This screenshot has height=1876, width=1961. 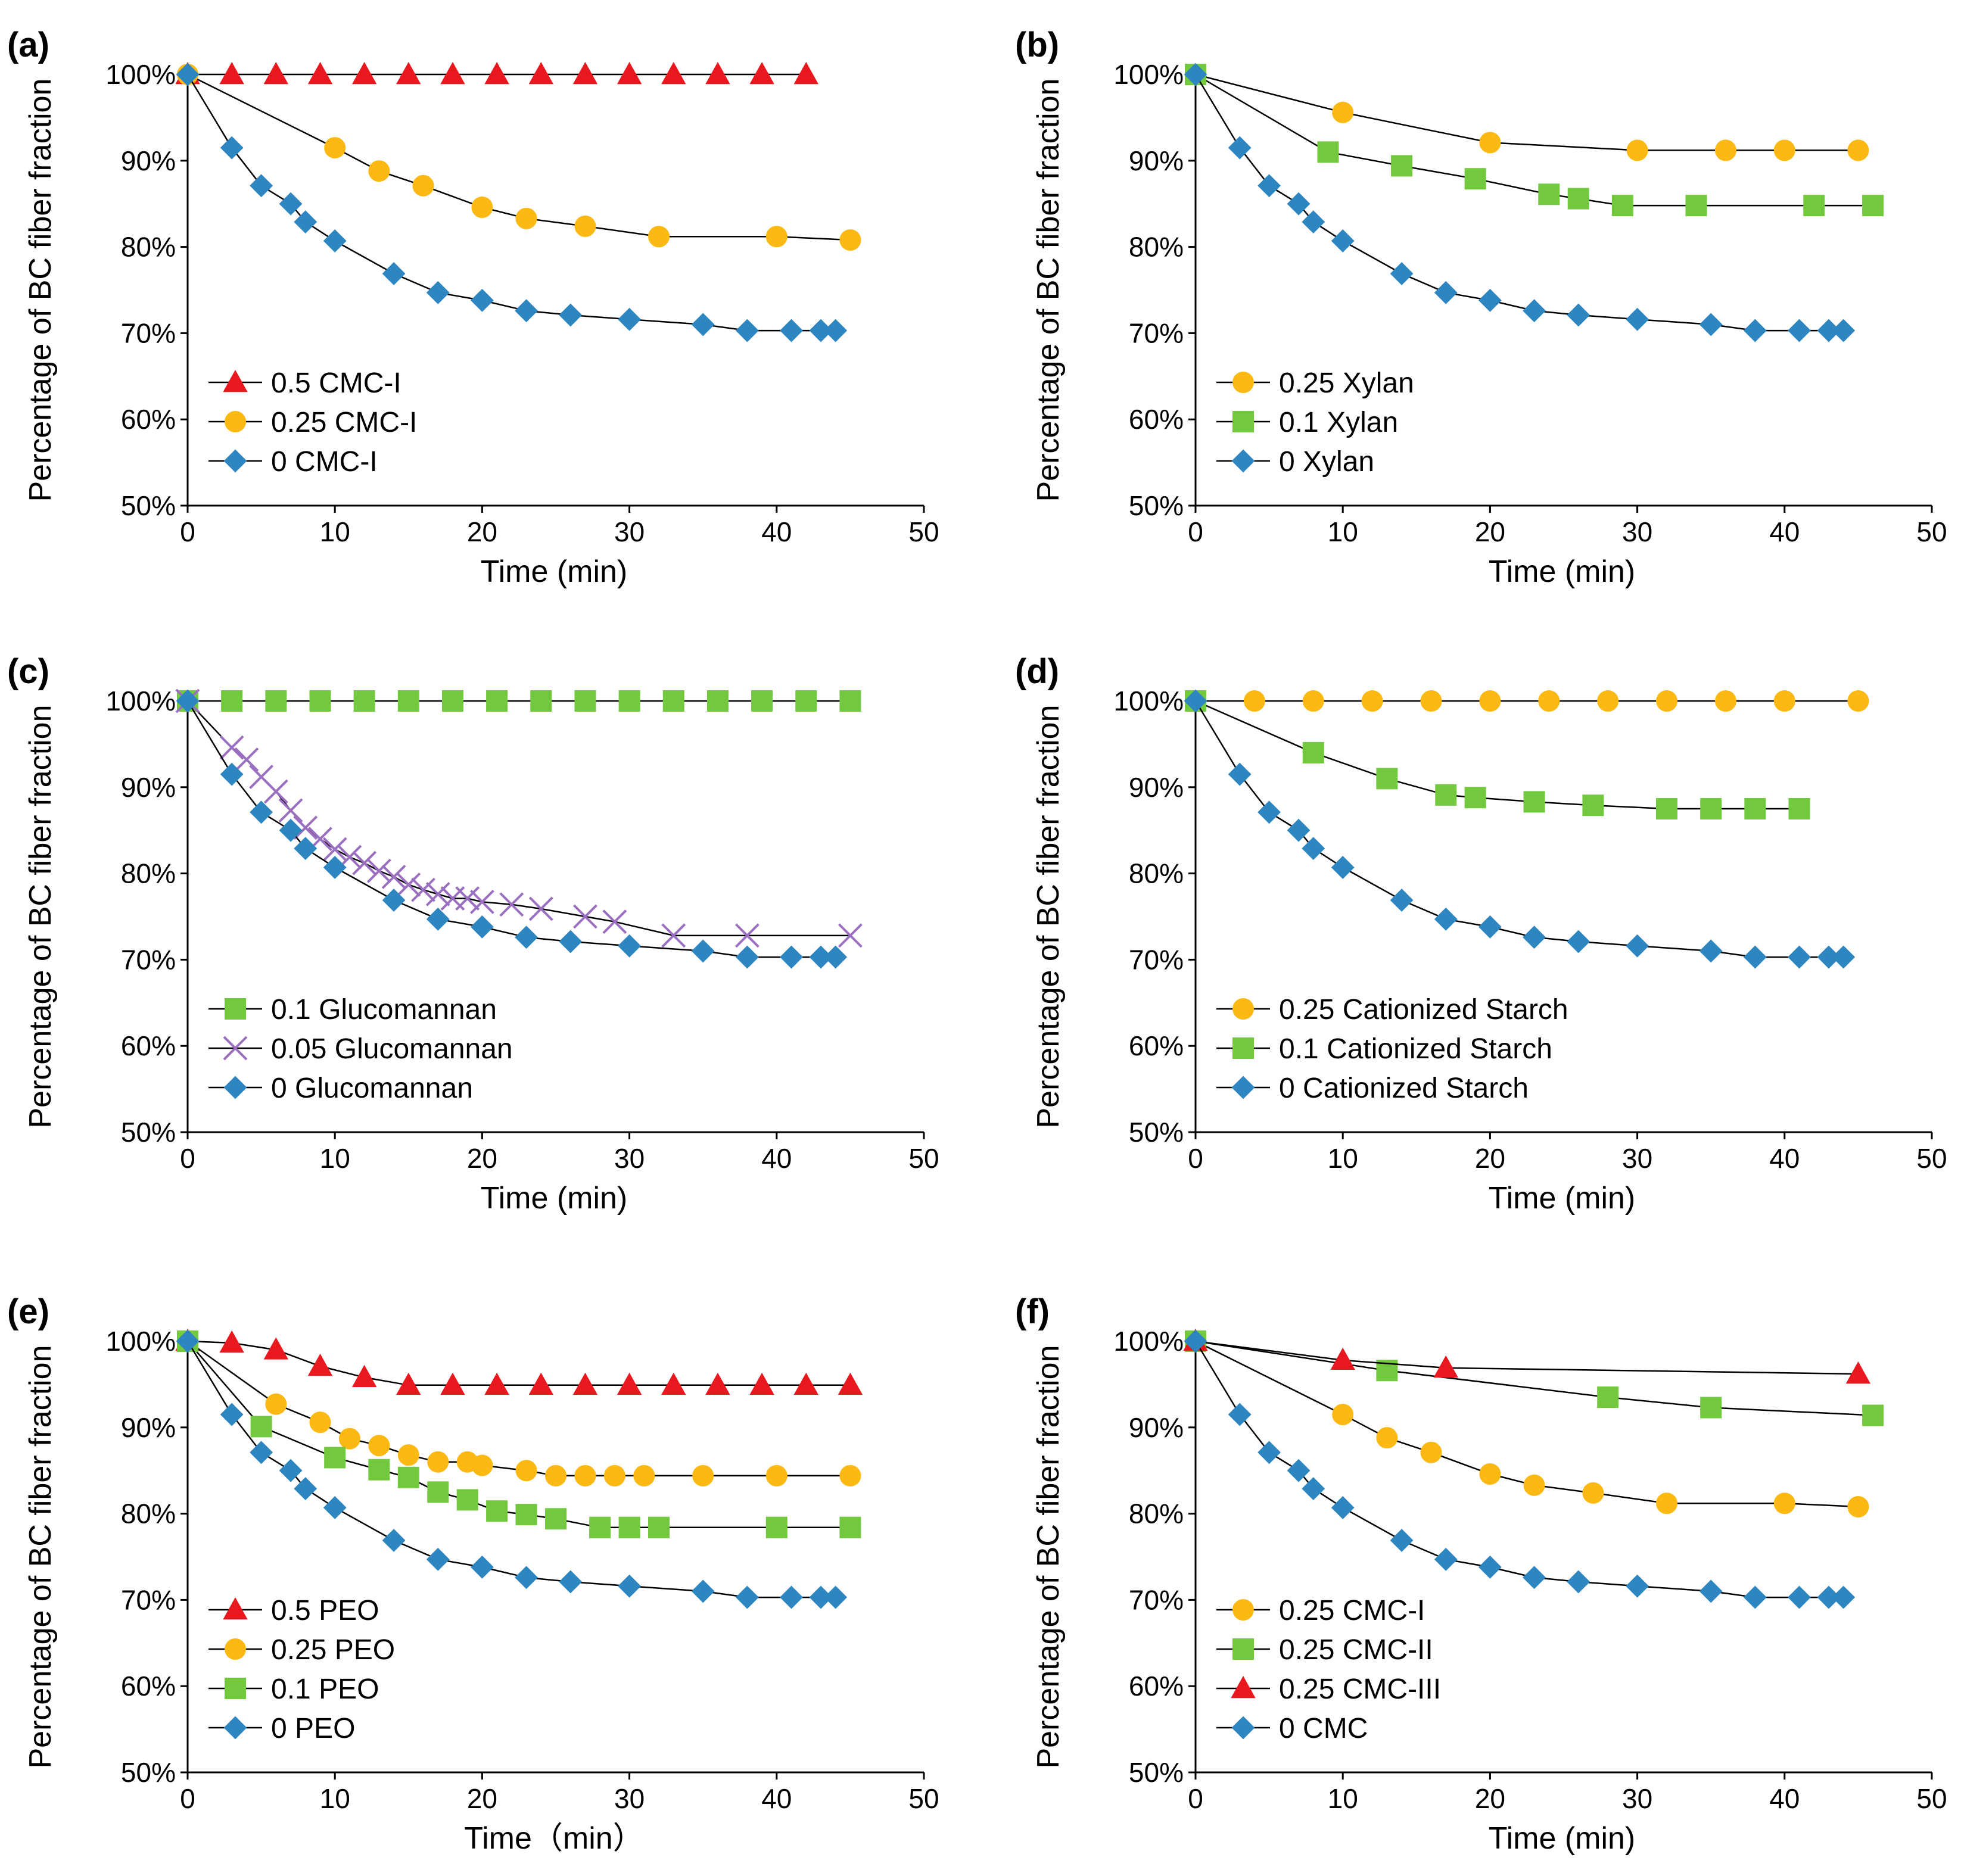 What do you see at coordinates (923, 1158) in the screenshot?
I see `x-tick-label: 50` at bounding box center [923, 1158].